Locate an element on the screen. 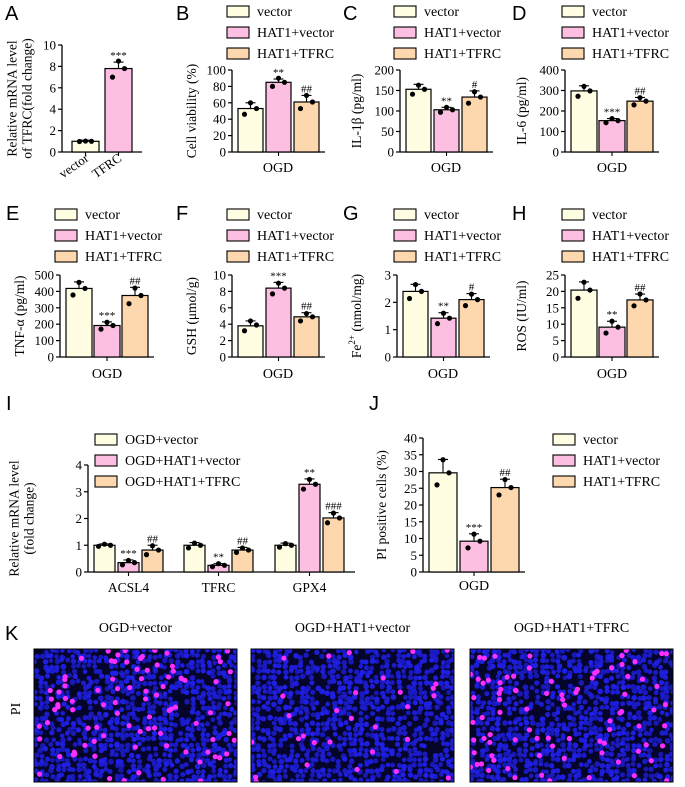 Image resolution: width=685 pixels, height=787 pixels. bar is located at coordinates (306, 127).